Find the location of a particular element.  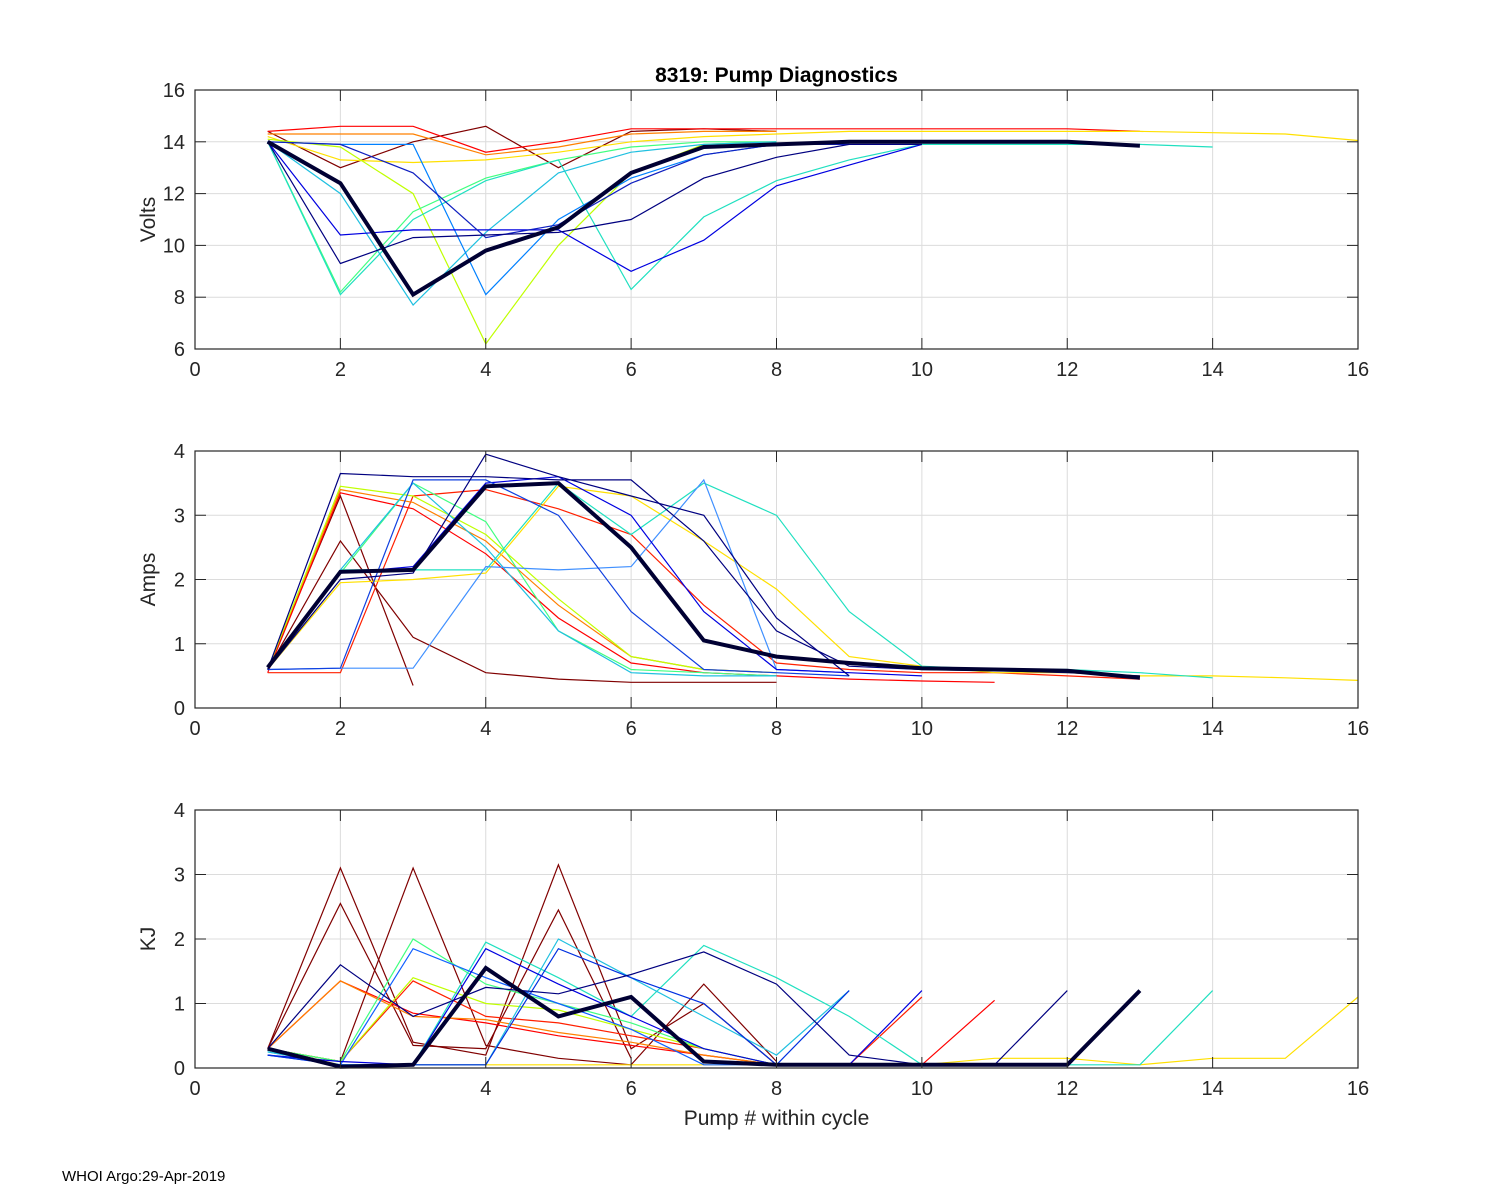

x-axis-label: Pump # within cycle is located at coordinates (777, 1118).